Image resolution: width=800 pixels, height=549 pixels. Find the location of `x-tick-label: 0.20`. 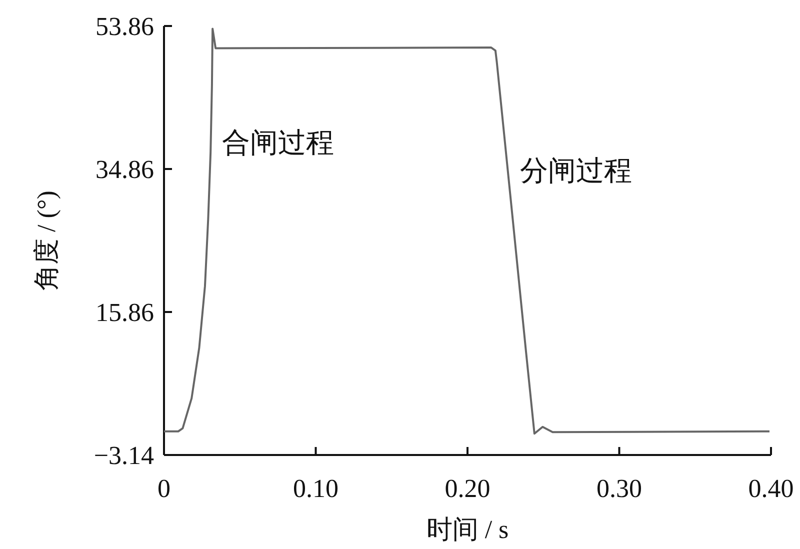

x-tick-label: 0.20 is located at coordinates (467, 488).